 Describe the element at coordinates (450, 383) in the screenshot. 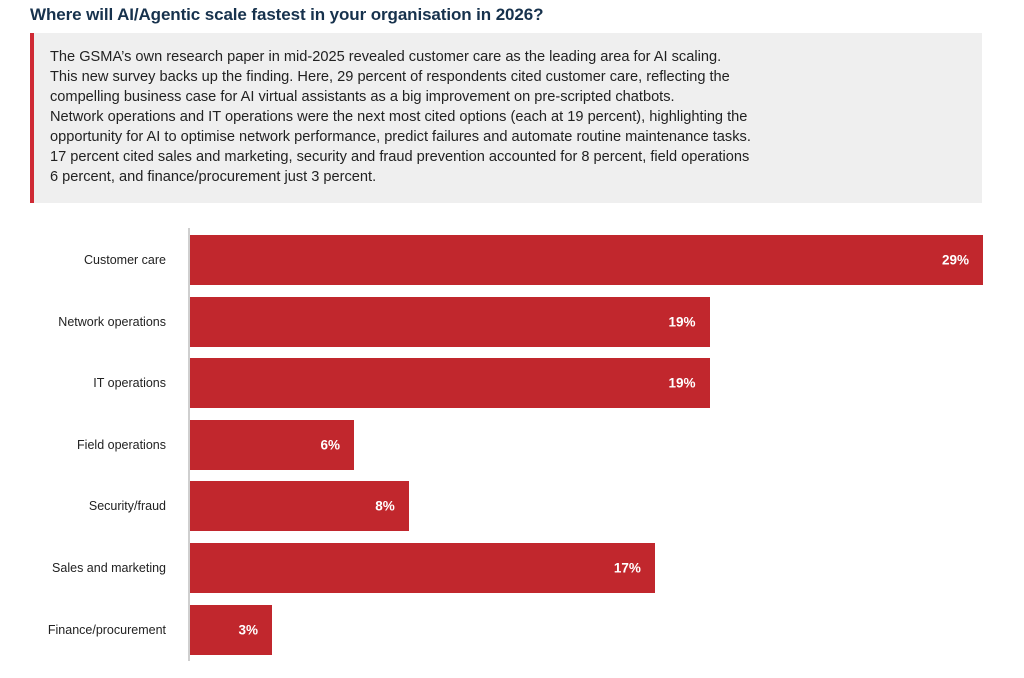

I see `bar-it-operations: 19%` at that location.